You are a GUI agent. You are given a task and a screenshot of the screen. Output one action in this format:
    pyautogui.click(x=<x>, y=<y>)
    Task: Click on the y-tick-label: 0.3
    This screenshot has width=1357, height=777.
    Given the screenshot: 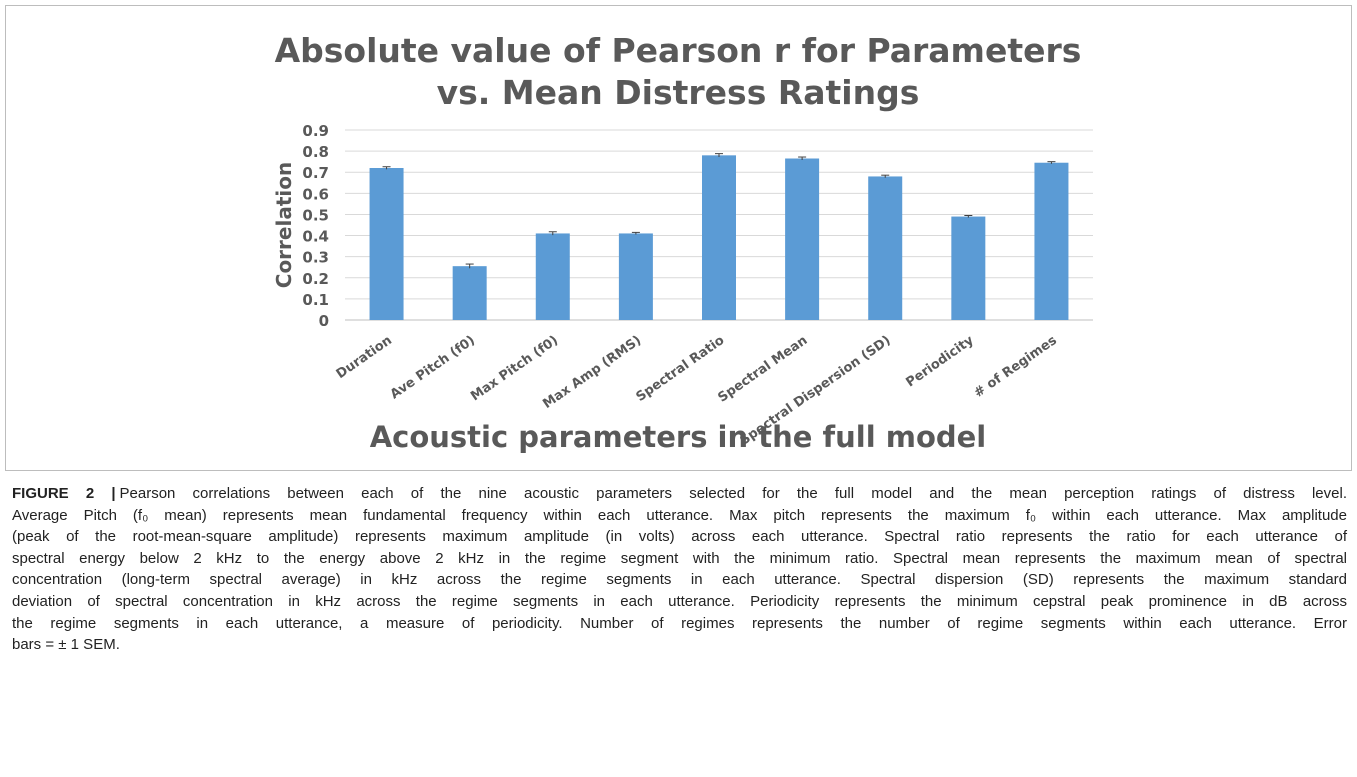 What is the action you would take?
    pyautogui.click(x=315, y=258)
    